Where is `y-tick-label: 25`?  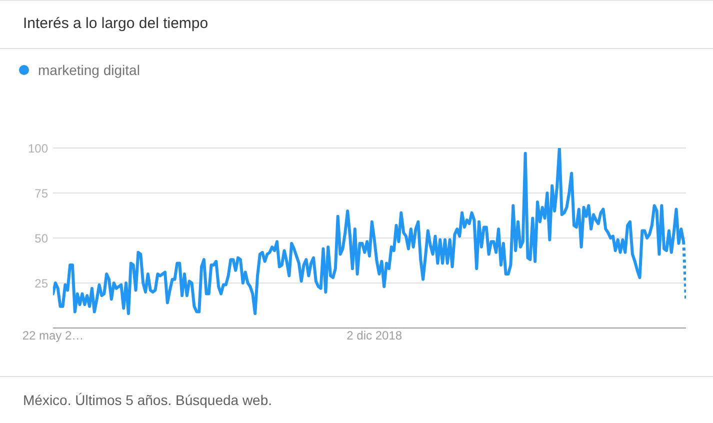
y-tick-label: 25 is located at coordinates (41, 283).